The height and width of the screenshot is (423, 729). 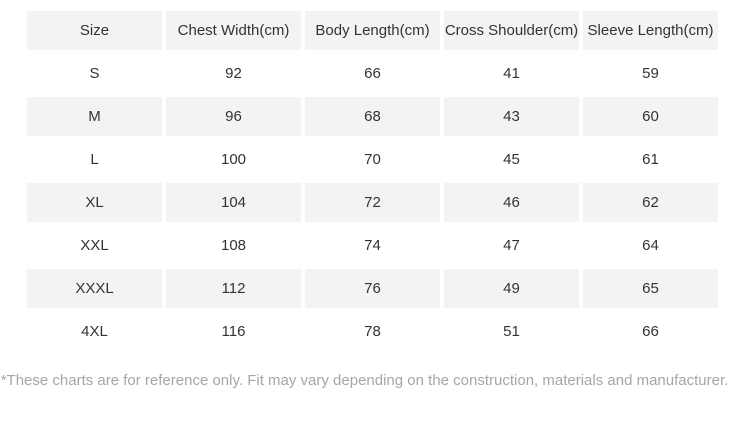 I want to click on table-cell-r5-c0: XXXL, so click(x=94, y=288).